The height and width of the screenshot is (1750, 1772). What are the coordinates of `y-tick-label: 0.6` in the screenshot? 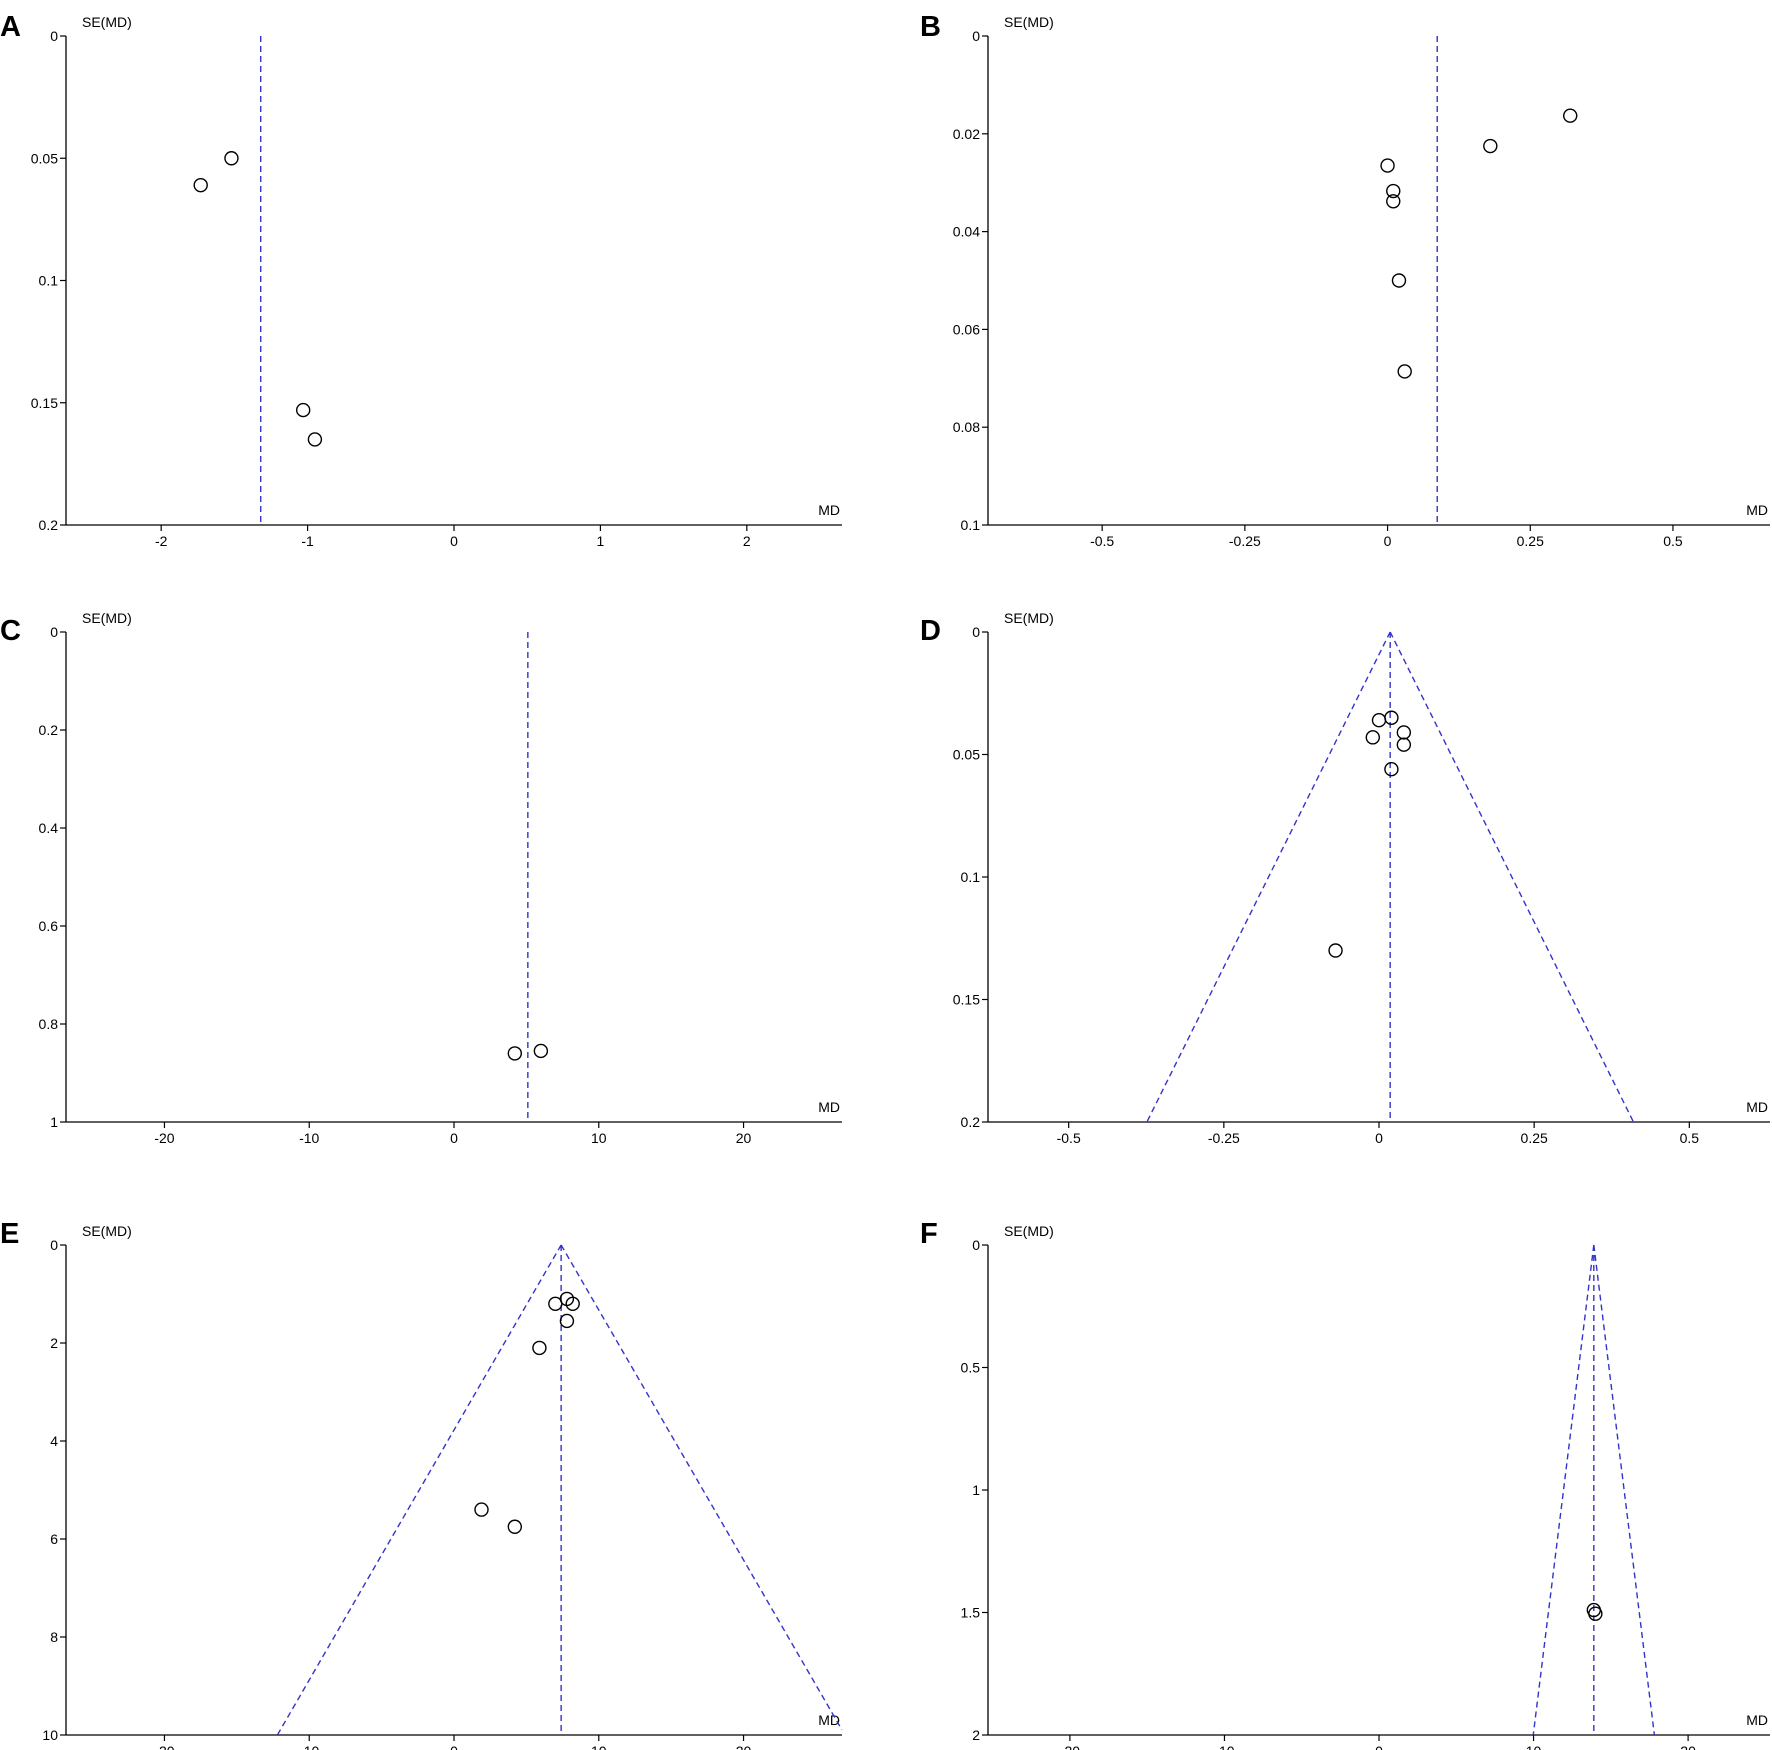 It's located at (49, 926).